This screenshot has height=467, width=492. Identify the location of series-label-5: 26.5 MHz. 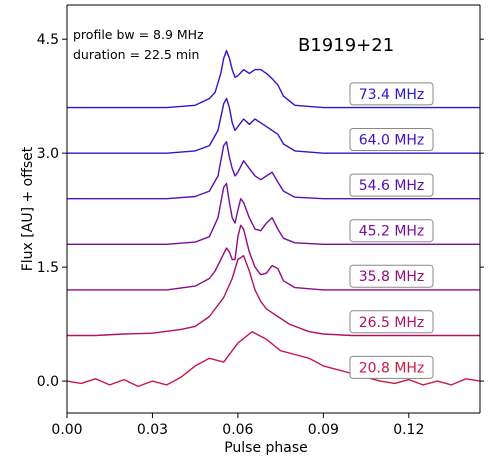
(392, 323).